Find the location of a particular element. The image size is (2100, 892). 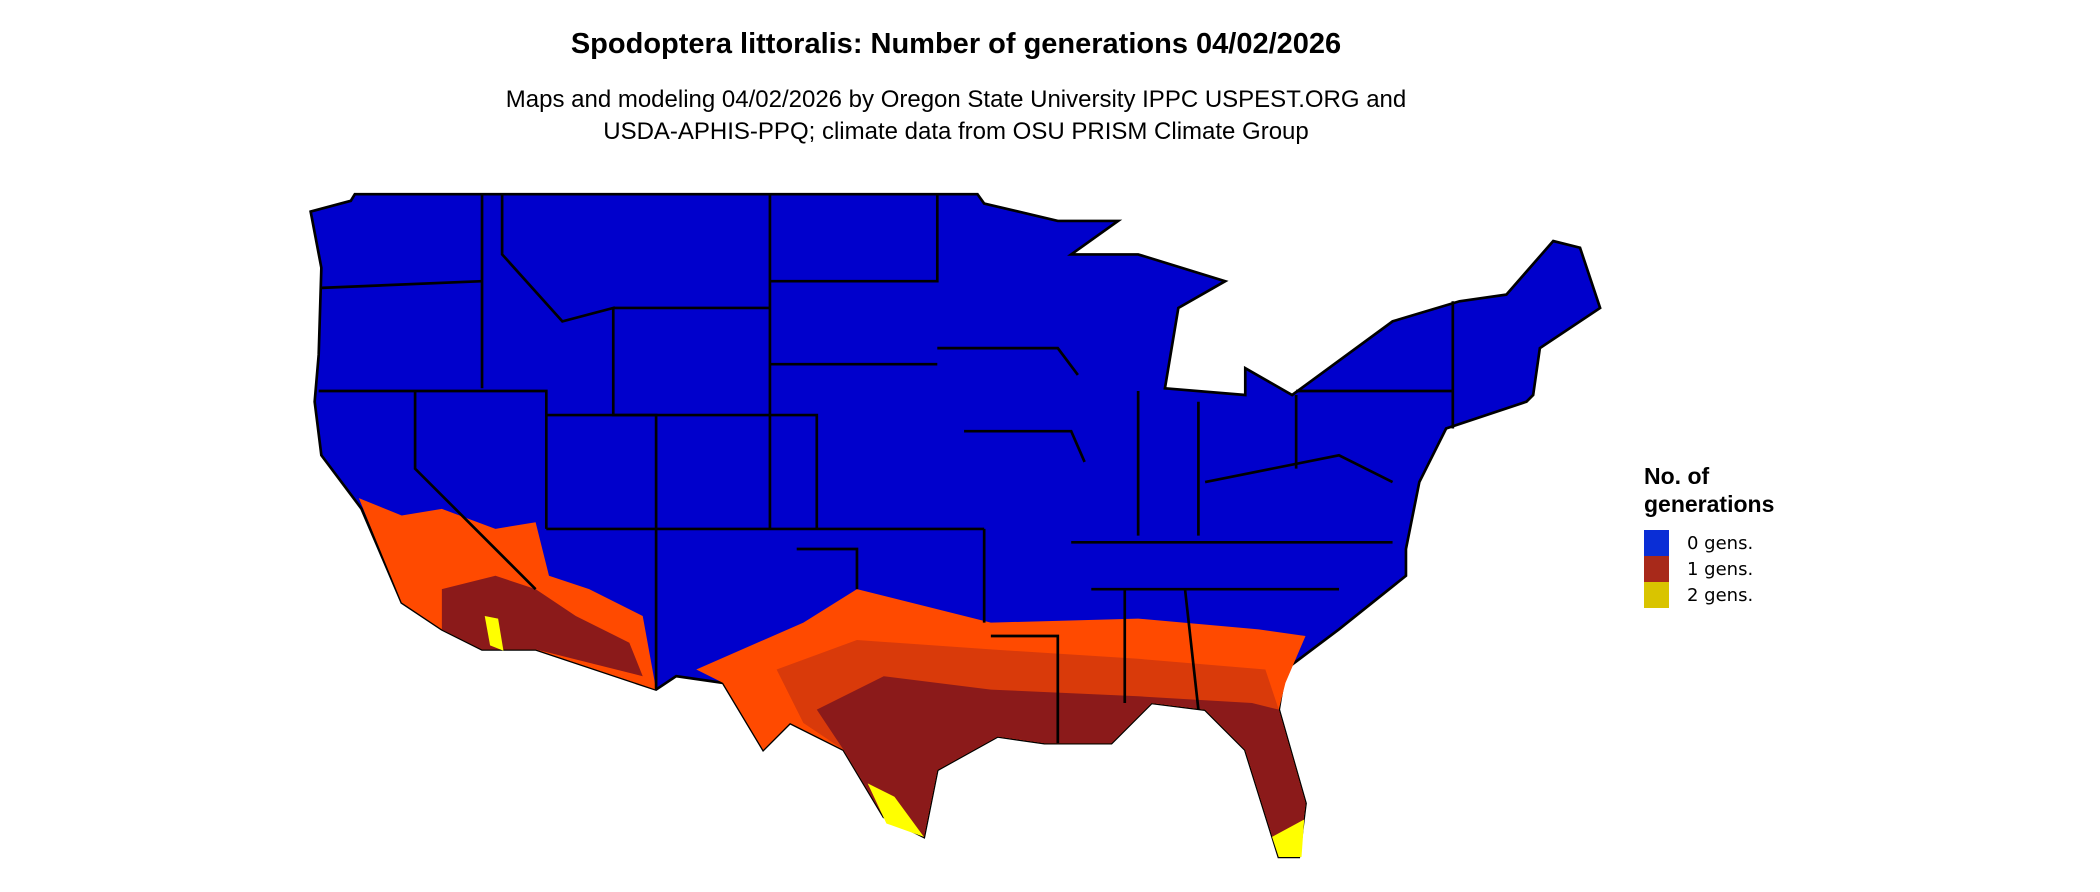

legend-item-0-gens: 0 gens. is located at coordinates (1709, 543).